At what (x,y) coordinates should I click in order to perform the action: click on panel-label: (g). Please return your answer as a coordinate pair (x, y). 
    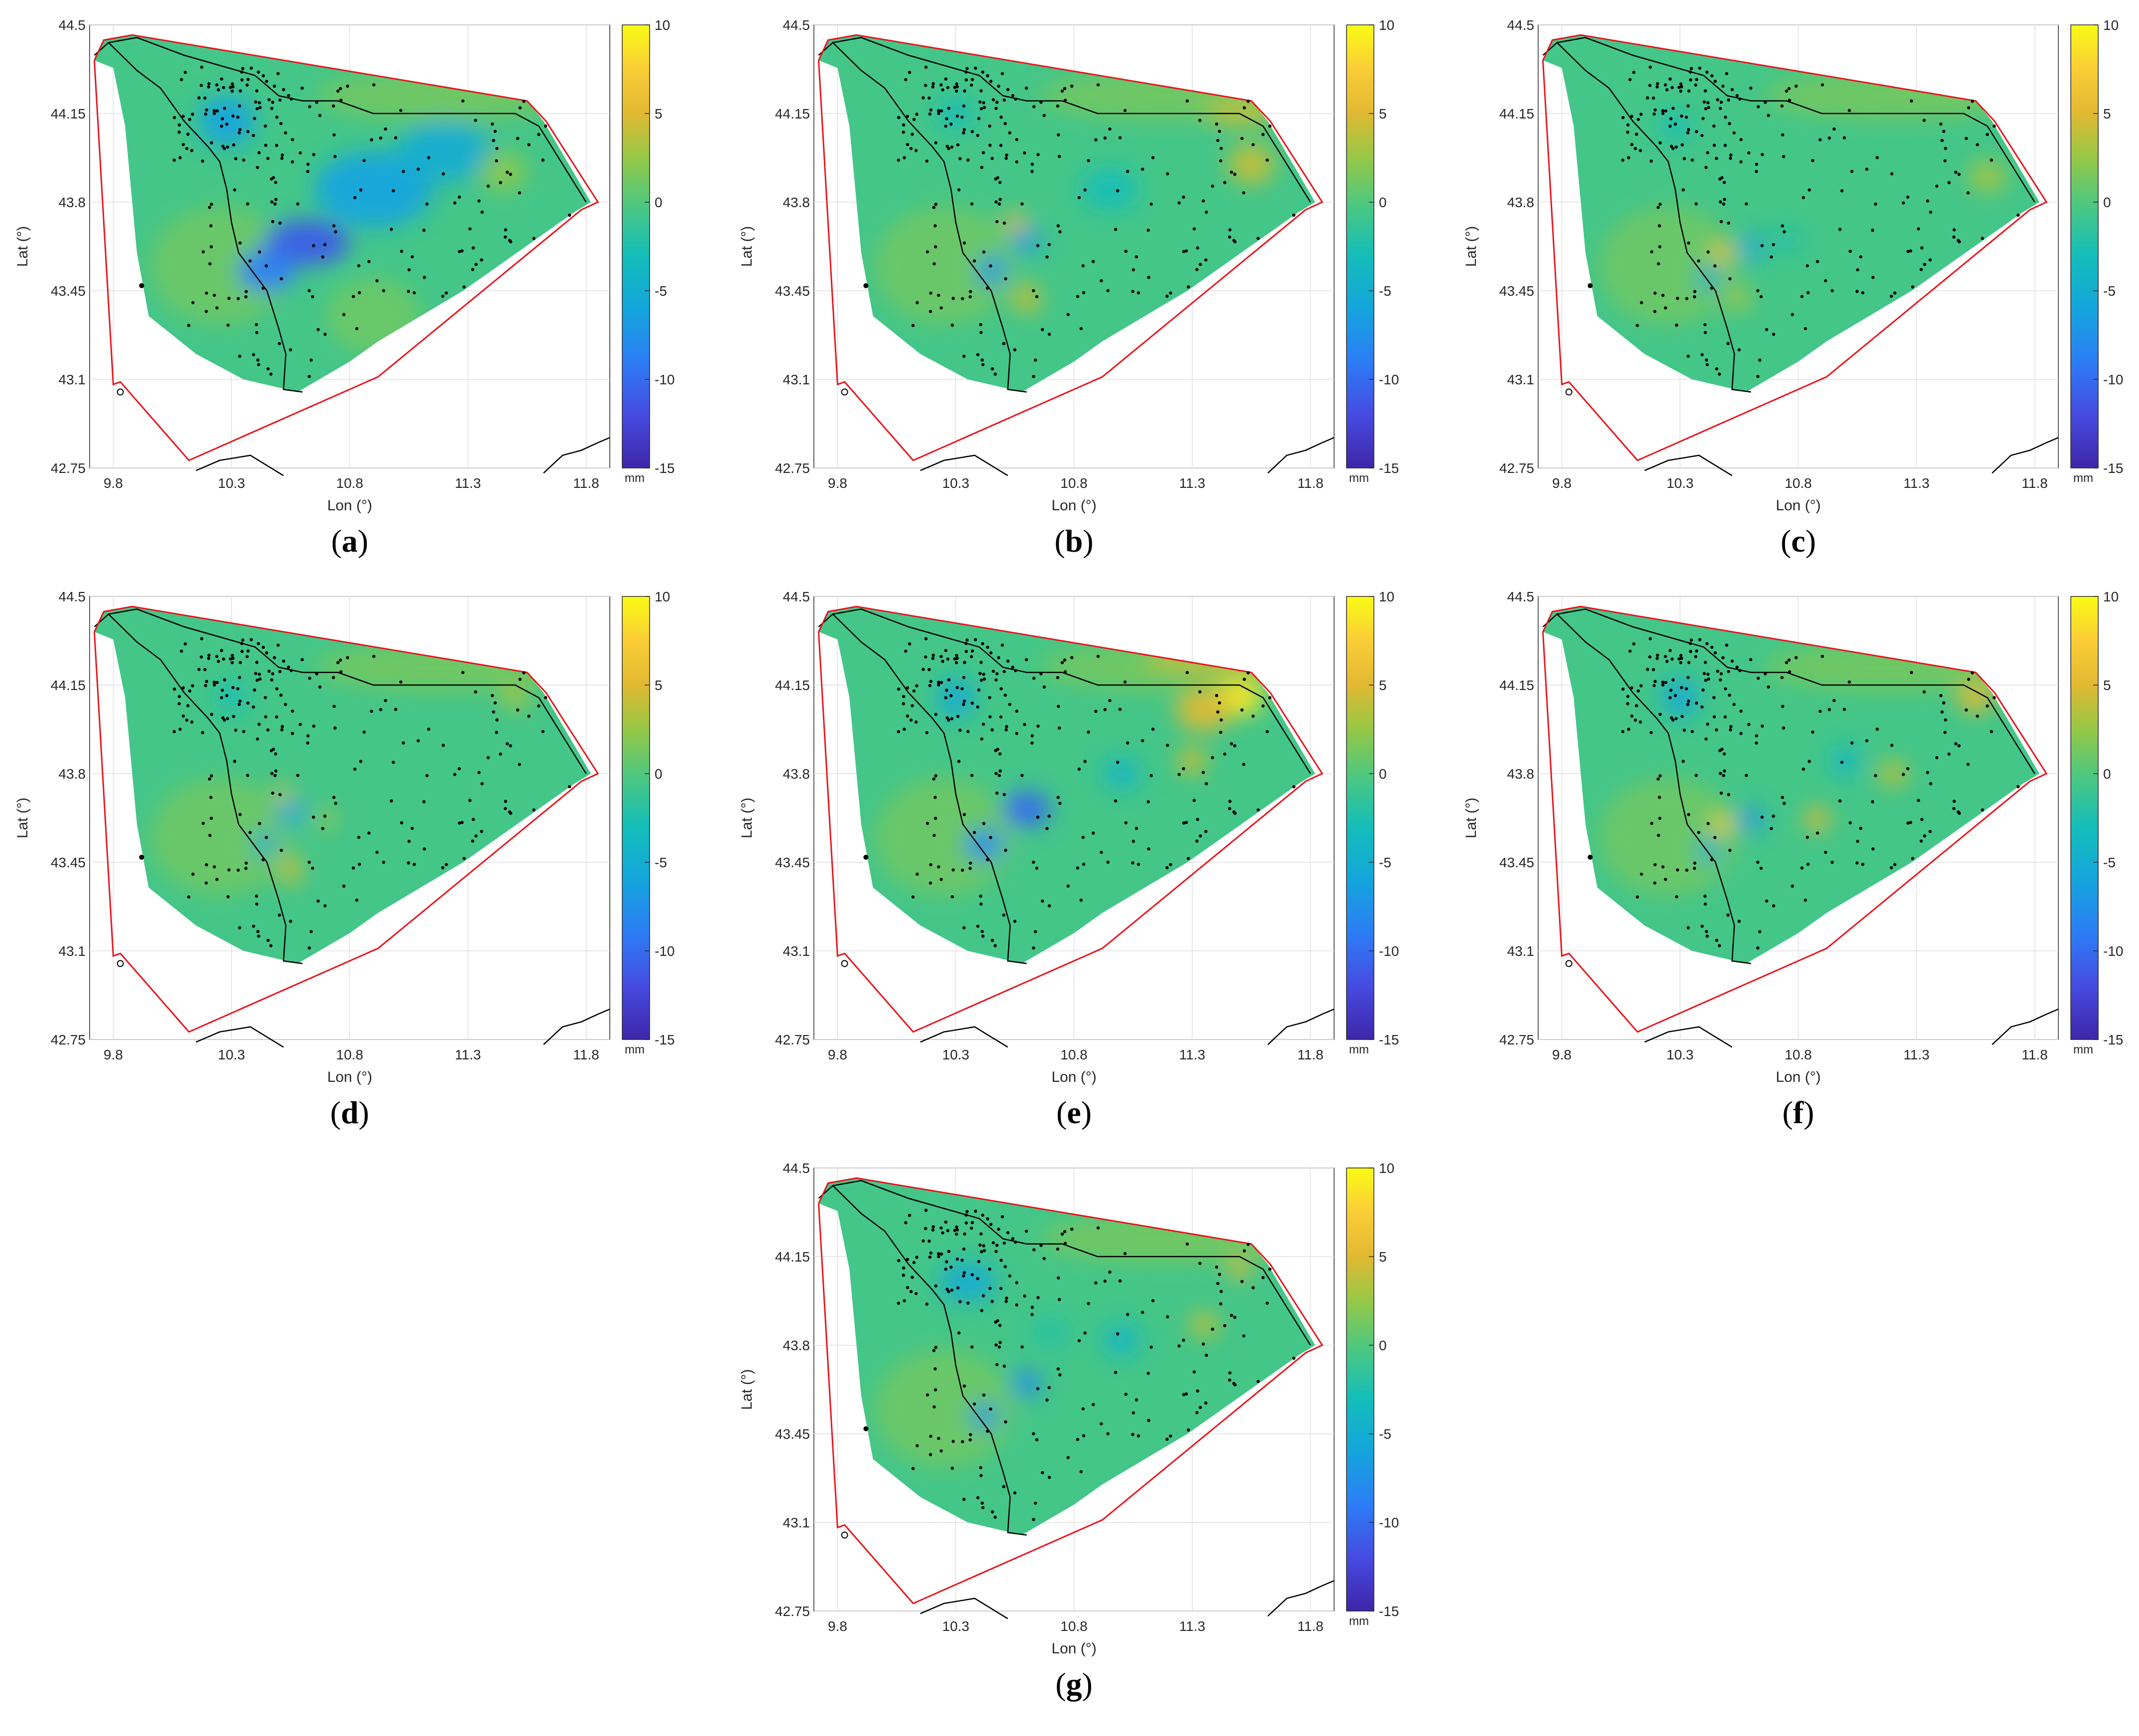
    Looking at the image, I should click on (1074, 1684).